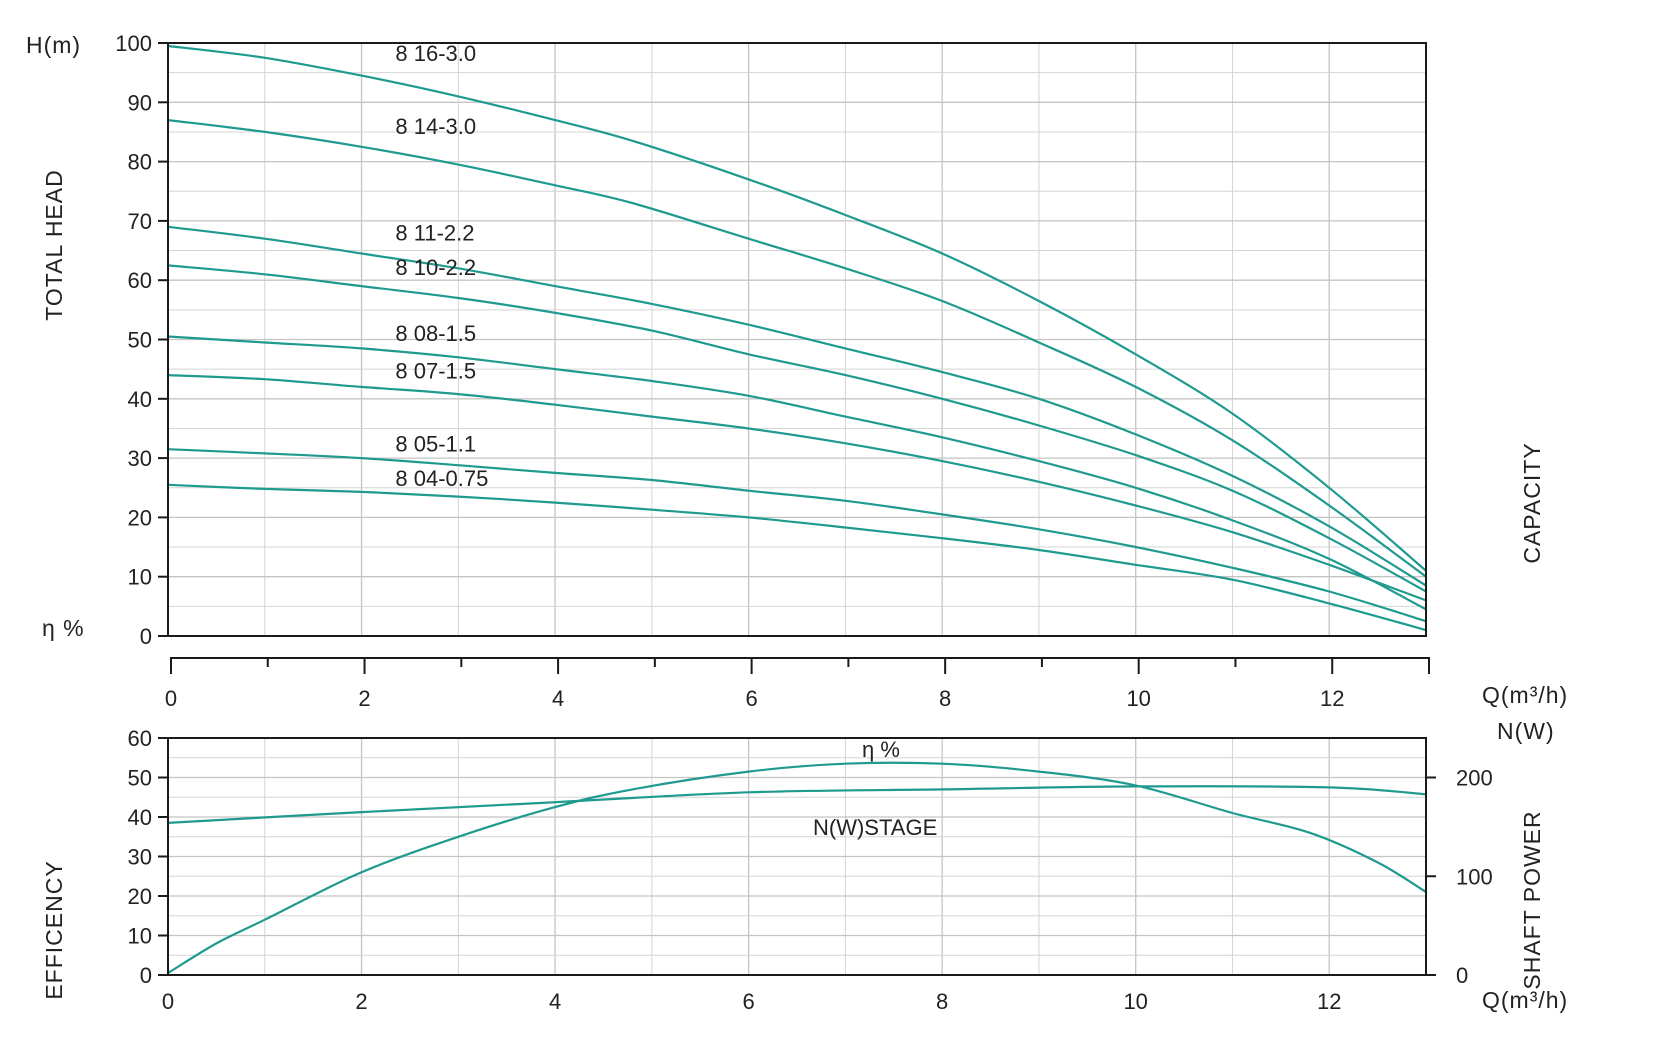  Describe the element at coordinates (942, 1001) in the screenshot. I see `efficiency-x-tick-label: 8` at that location.